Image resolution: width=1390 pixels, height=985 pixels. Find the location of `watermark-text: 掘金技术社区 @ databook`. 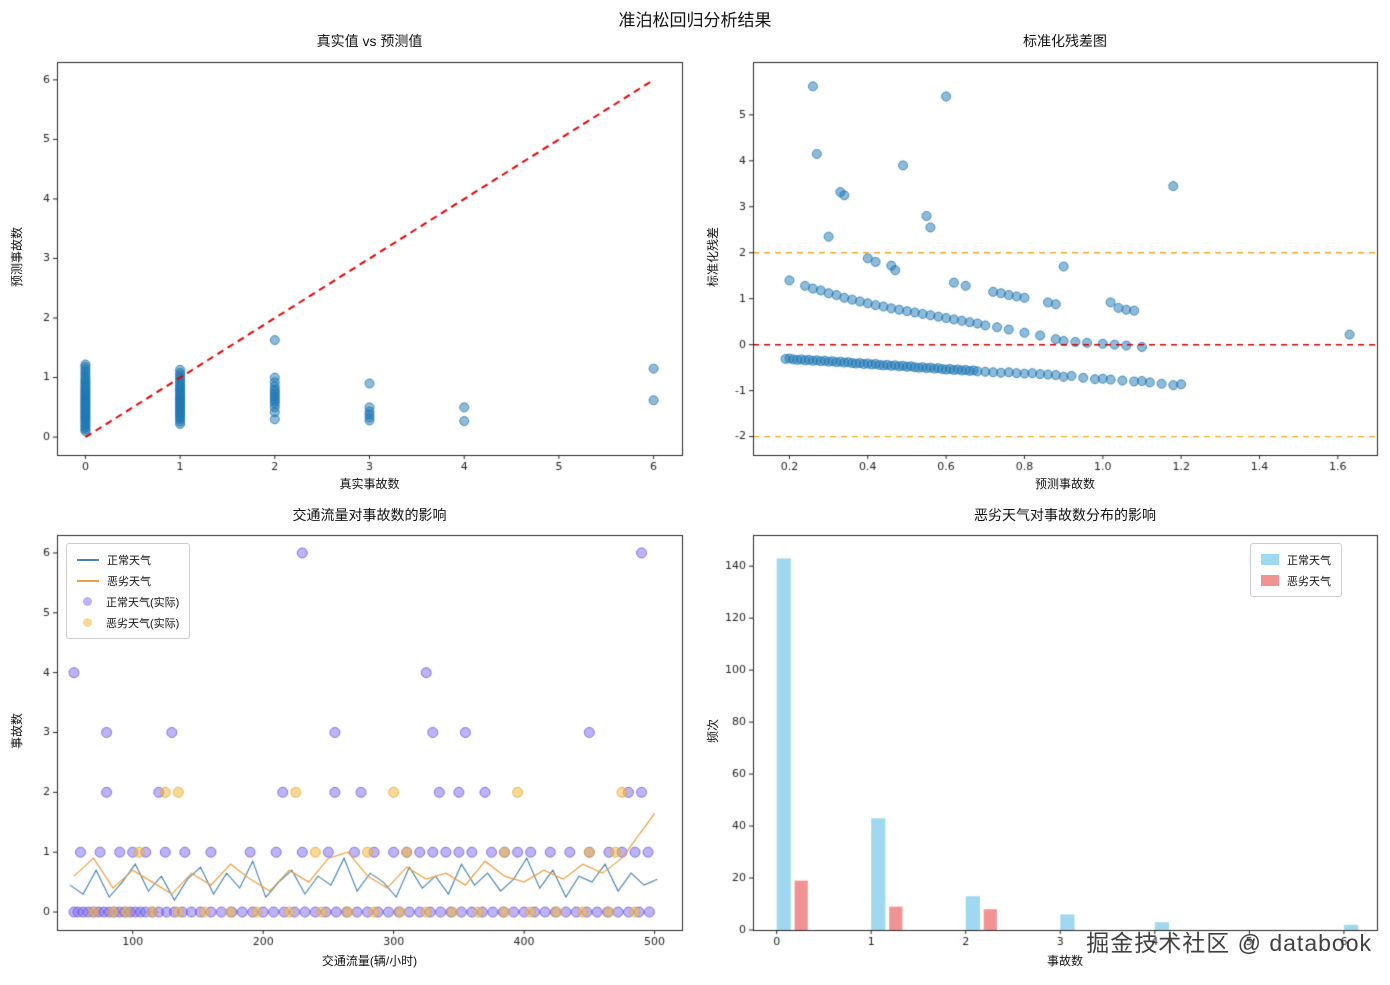

watermark-text: 掘金技术社区 @ databook is located at coordinates (1229, 943).